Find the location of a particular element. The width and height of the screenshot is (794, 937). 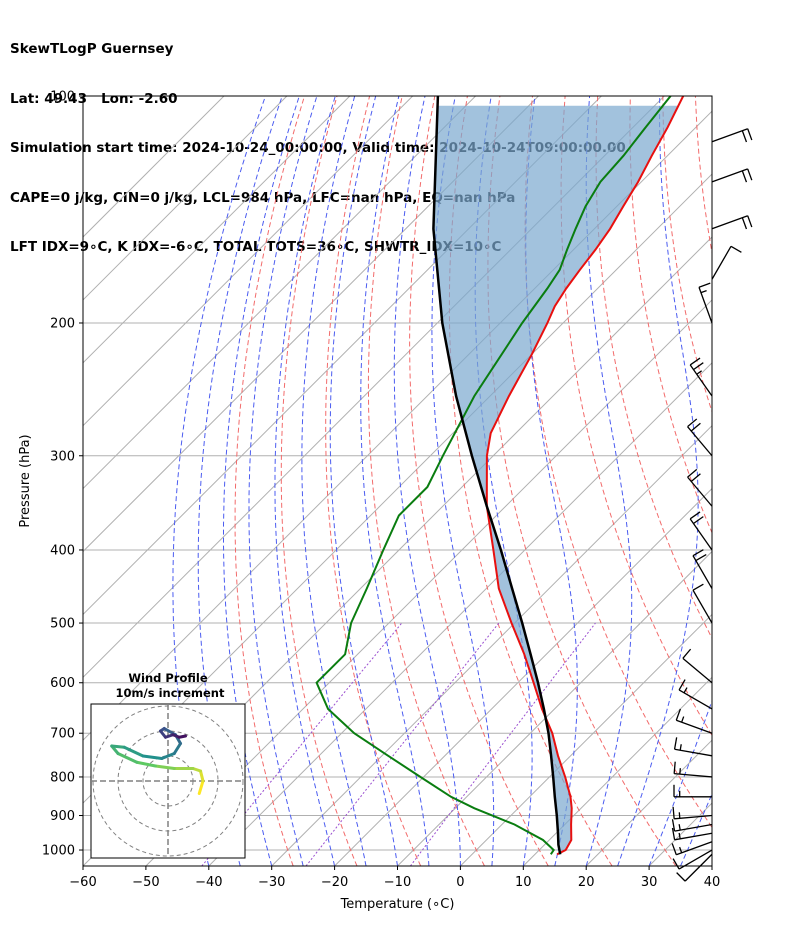

x-tick-label: 40 is located at coordinates (712, 882).